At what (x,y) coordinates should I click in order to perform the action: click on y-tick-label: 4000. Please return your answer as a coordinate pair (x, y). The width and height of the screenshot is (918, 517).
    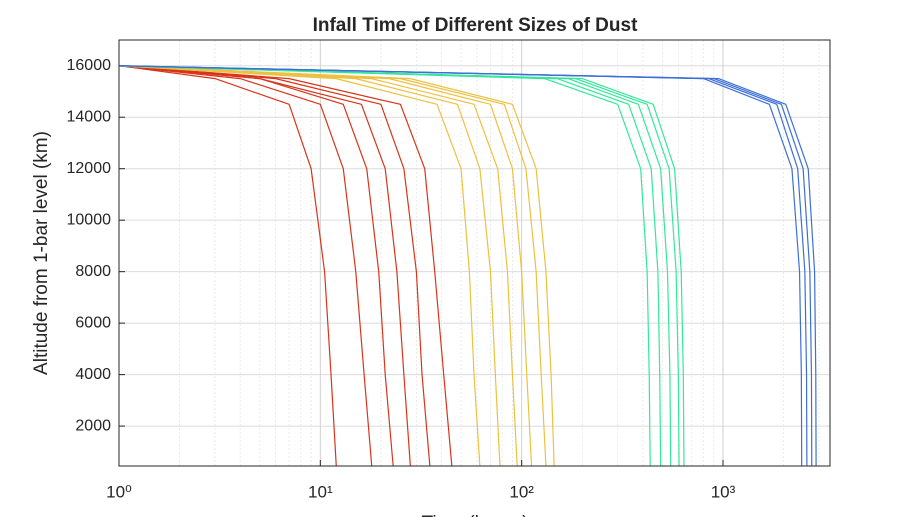
    Looking at the image, I should click on (93, 374).